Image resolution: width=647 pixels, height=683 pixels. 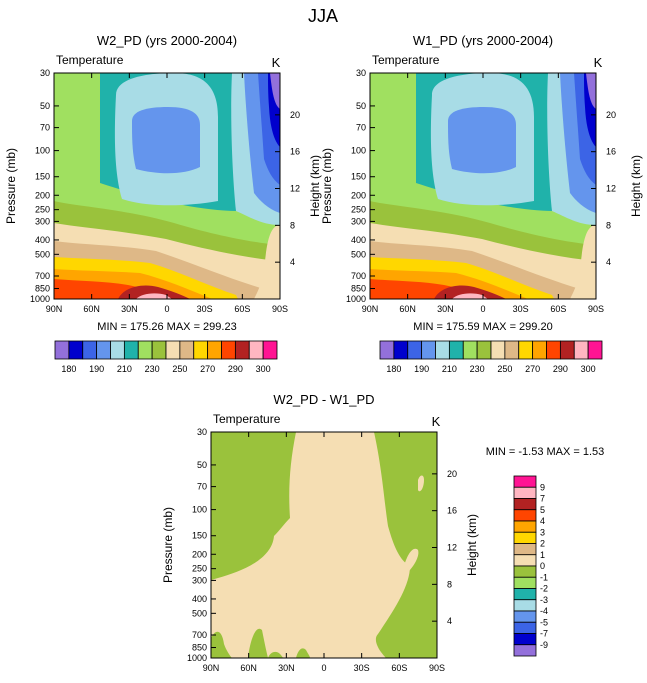 I want to click on x-tick-label: 90N, so click(x=54, y=309).